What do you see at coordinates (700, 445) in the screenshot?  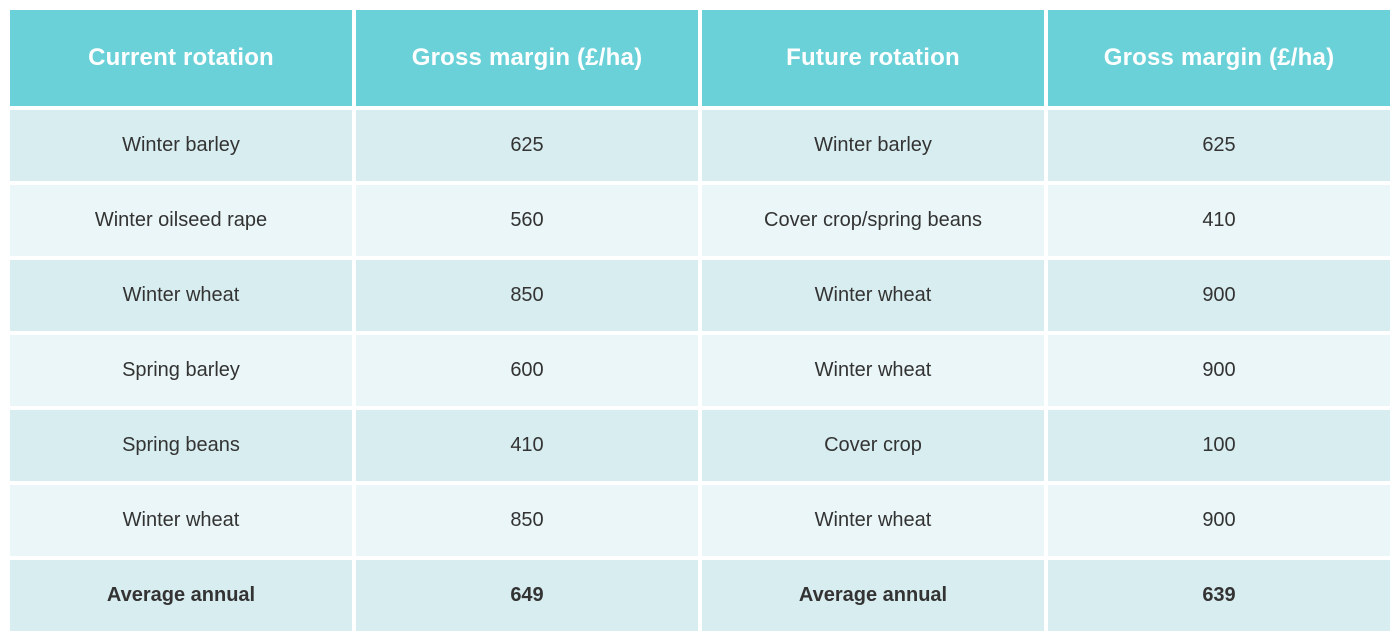 I see `table-row: Spring beans 410 Cover crop 100` at bounding box center [700, 445].